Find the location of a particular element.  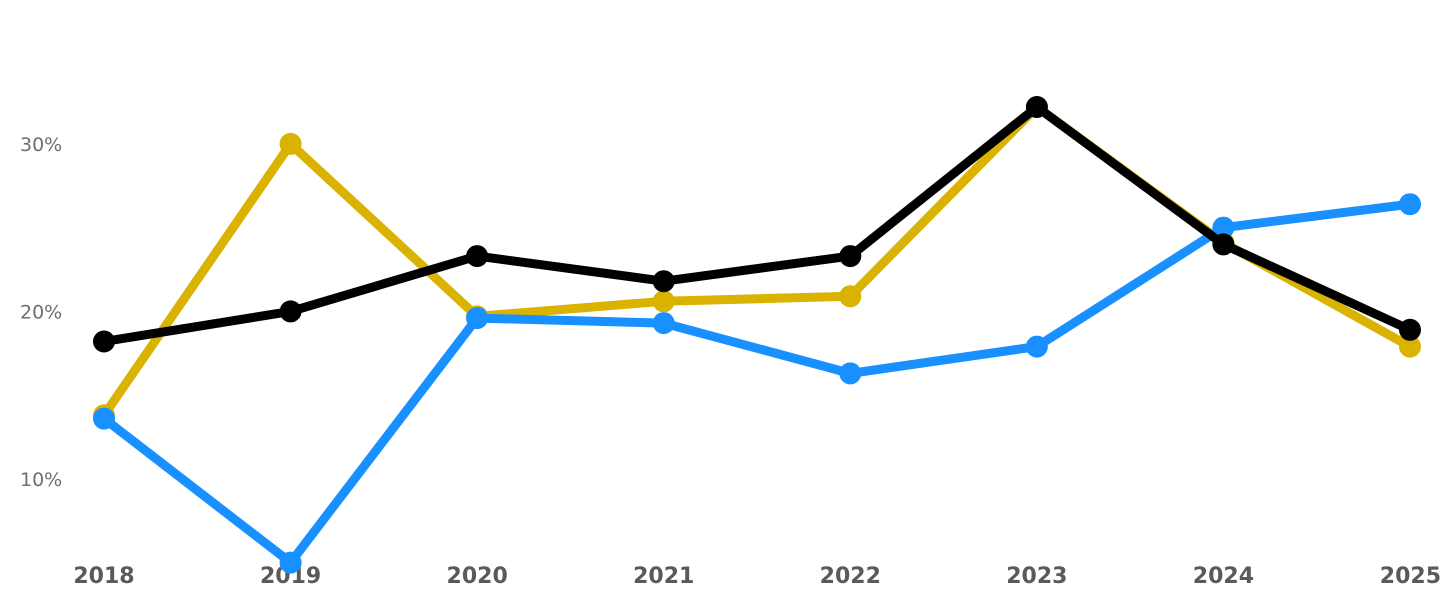

y-axis: 10% 20% 30% is located at coordinates (41, 312).